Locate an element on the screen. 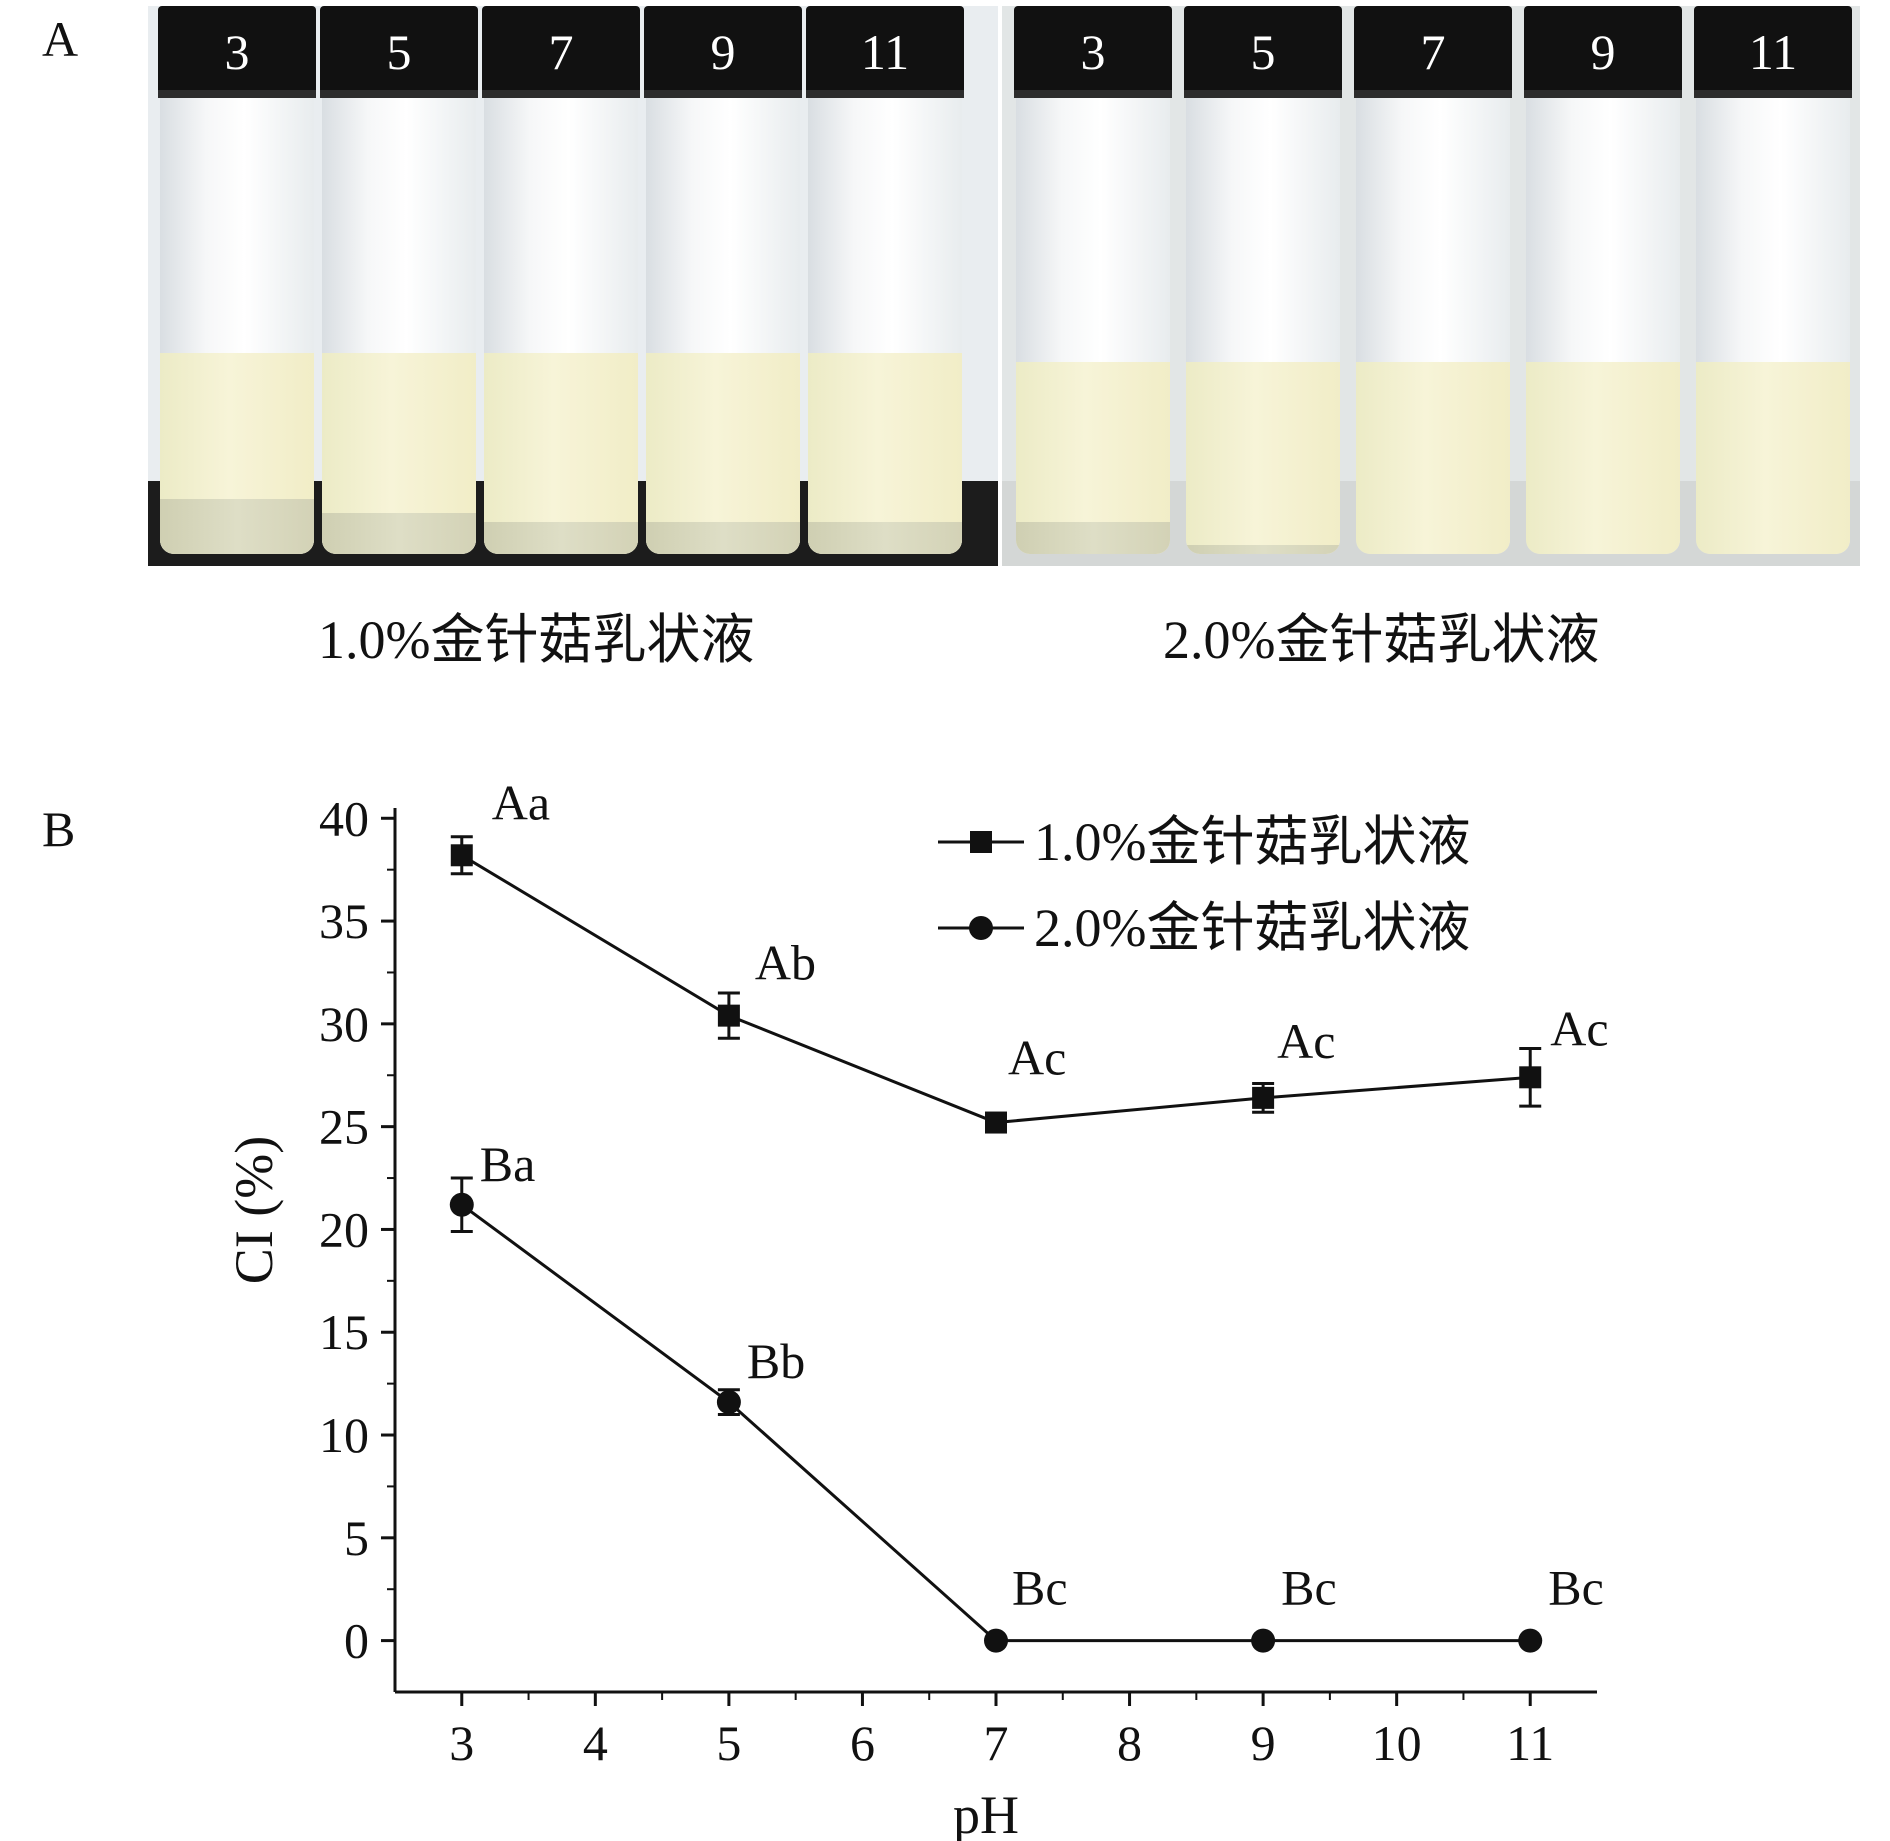  data-label: Aa is located at coordinates (521, 802).